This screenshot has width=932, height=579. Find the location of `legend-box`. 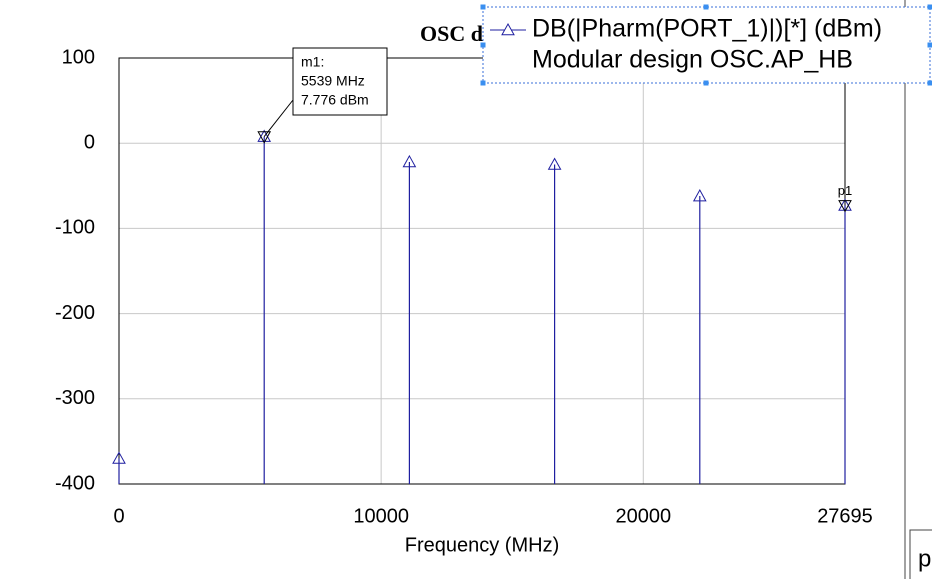

legend-box is located at coordinates (706, 45).